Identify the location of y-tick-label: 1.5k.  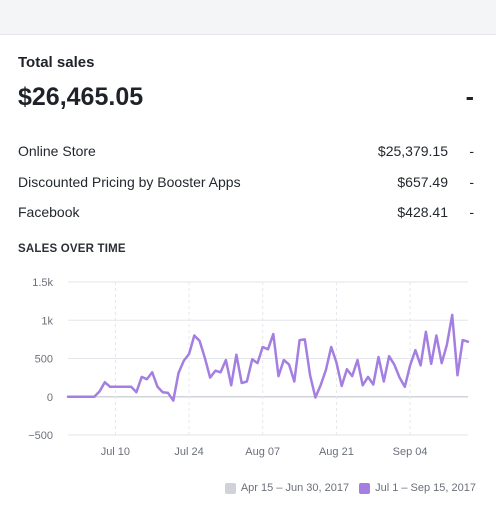
(42, 283).